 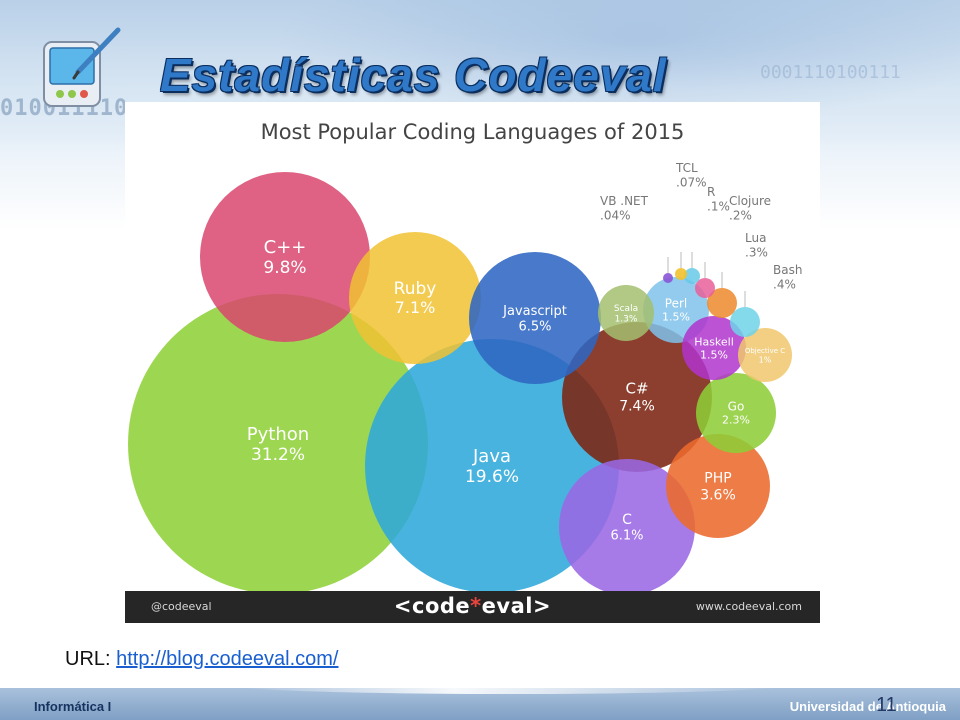 What do you see at coordinates (756, 252) in the screenshot?
I see `bubble-value-lua: .3%` at bounding box center [756, 252].